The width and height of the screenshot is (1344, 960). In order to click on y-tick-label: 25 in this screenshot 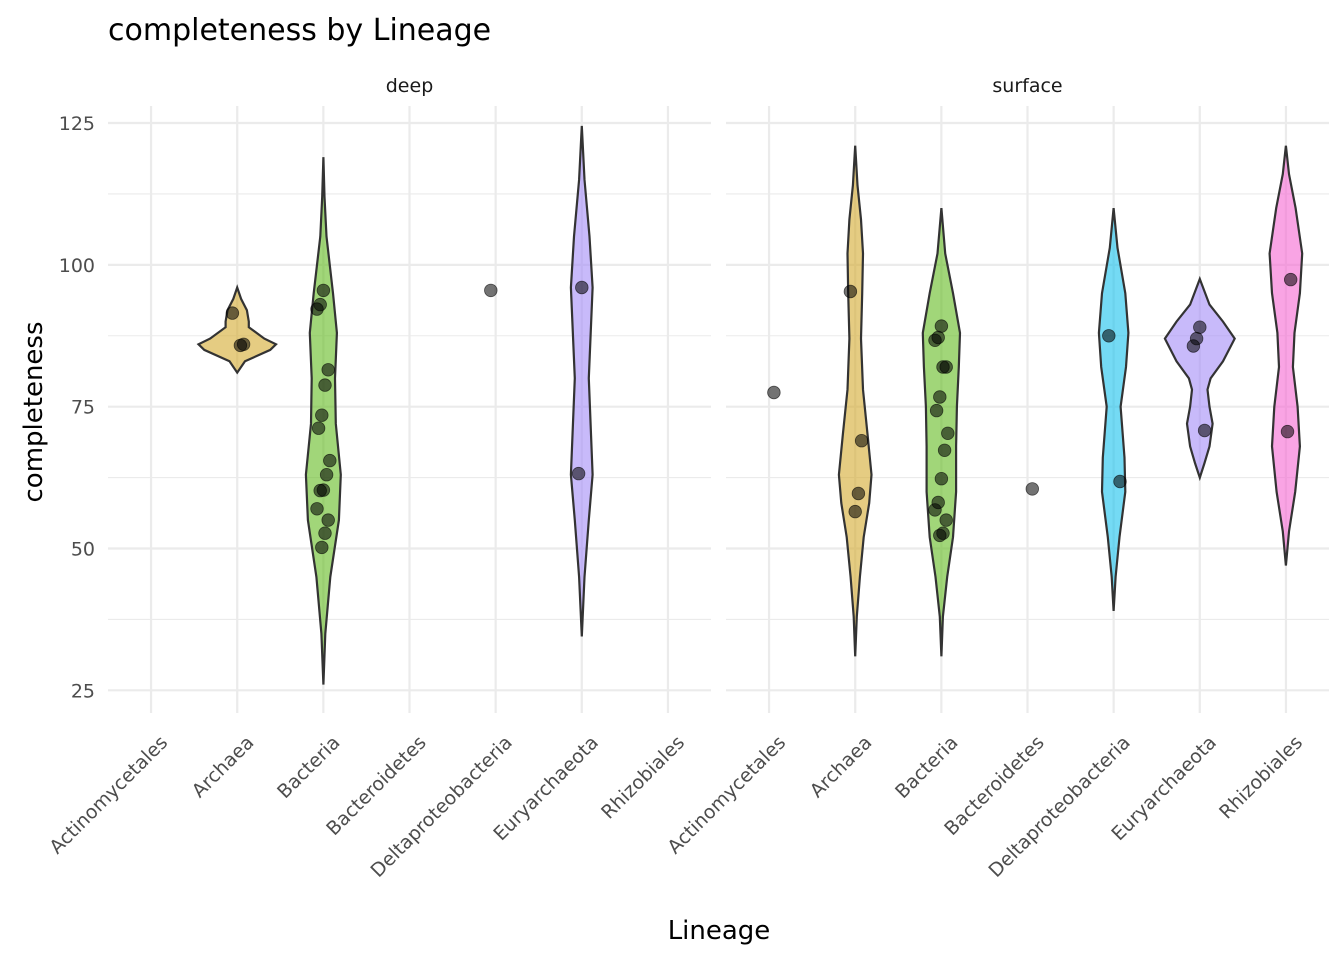, I will do `click(83, 691)`.